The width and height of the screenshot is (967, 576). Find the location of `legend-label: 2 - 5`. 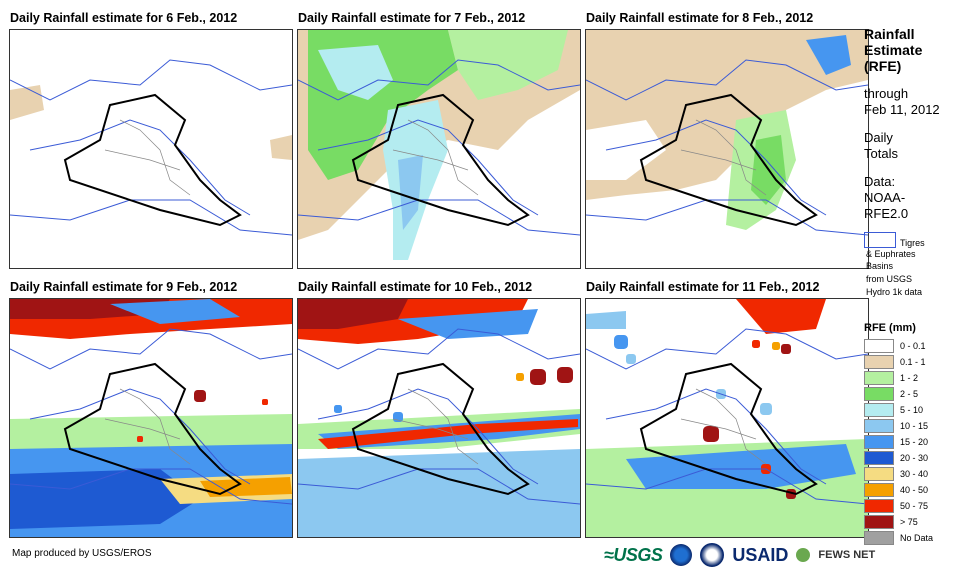

legend-label: 2 - 5 is located at coordinates (909, 394).